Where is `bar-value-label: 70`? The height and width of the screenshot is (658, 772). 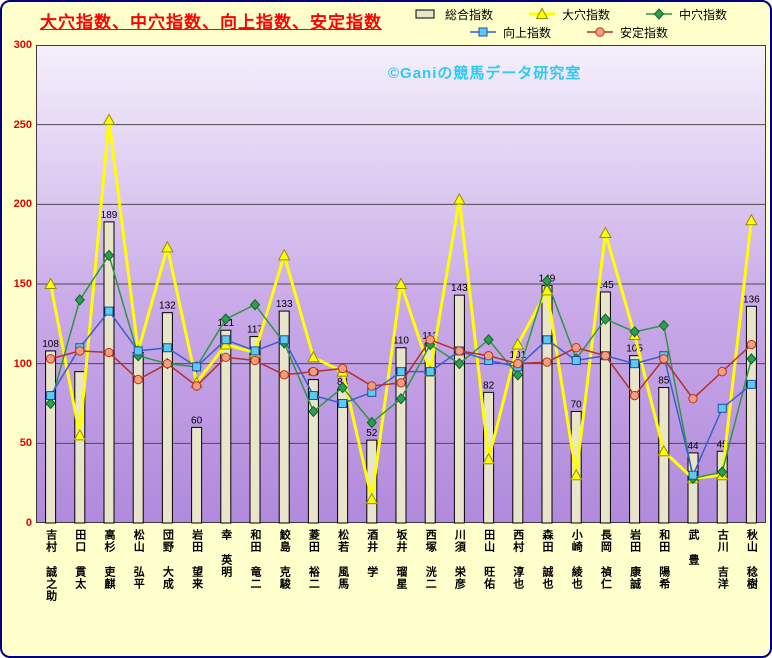 bar-value-label: 70 is located at coordinates (577, 404).